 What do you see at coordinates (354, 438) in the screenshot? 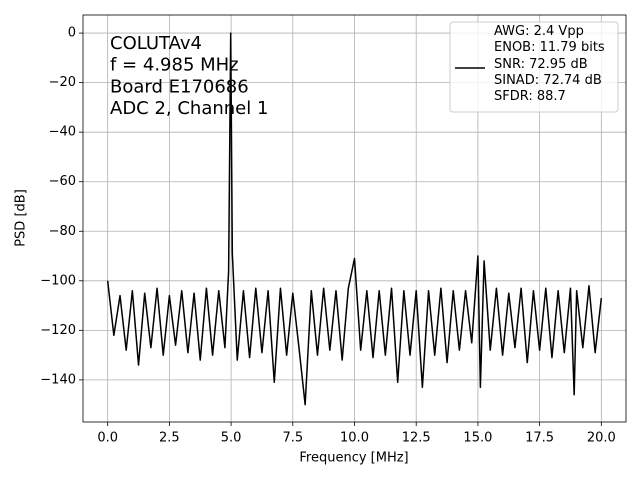
I see `x-tick-label: 10.0` at bounding box center [354, 438].